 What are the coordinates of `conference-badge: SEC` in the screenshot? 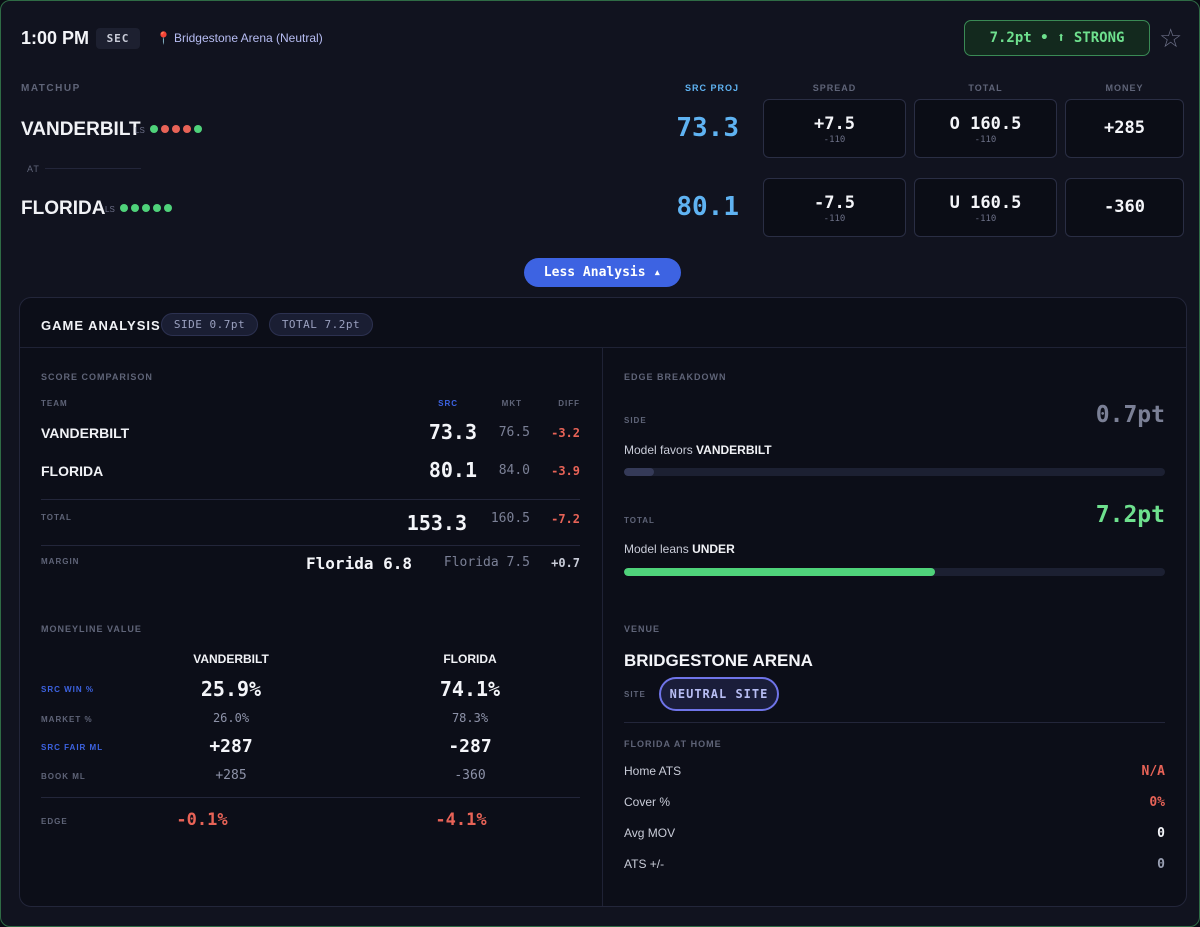 It's located at (118, 38).